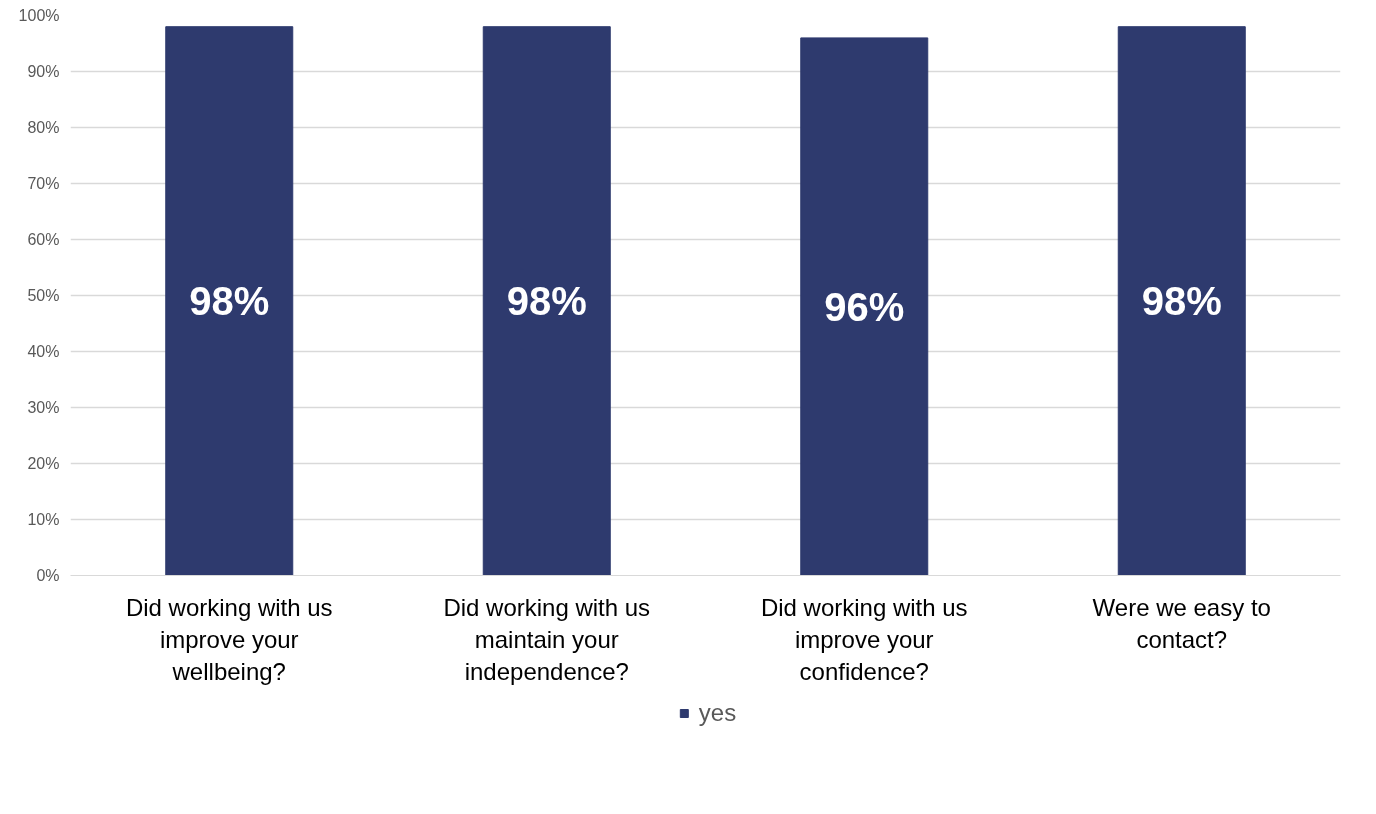 The width and height of the screenshot is (1376, 814). Describe the element at coordinates (39, 15) in the screenshot. I see `y-tick-label: 100%` at that location.